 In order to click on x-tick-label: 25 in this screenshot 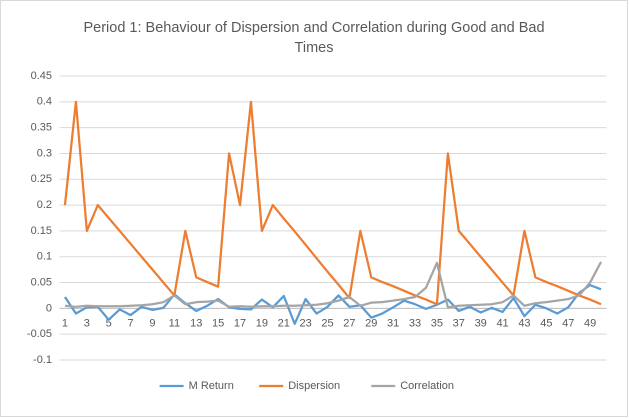, I will do `click(327, 323)`.